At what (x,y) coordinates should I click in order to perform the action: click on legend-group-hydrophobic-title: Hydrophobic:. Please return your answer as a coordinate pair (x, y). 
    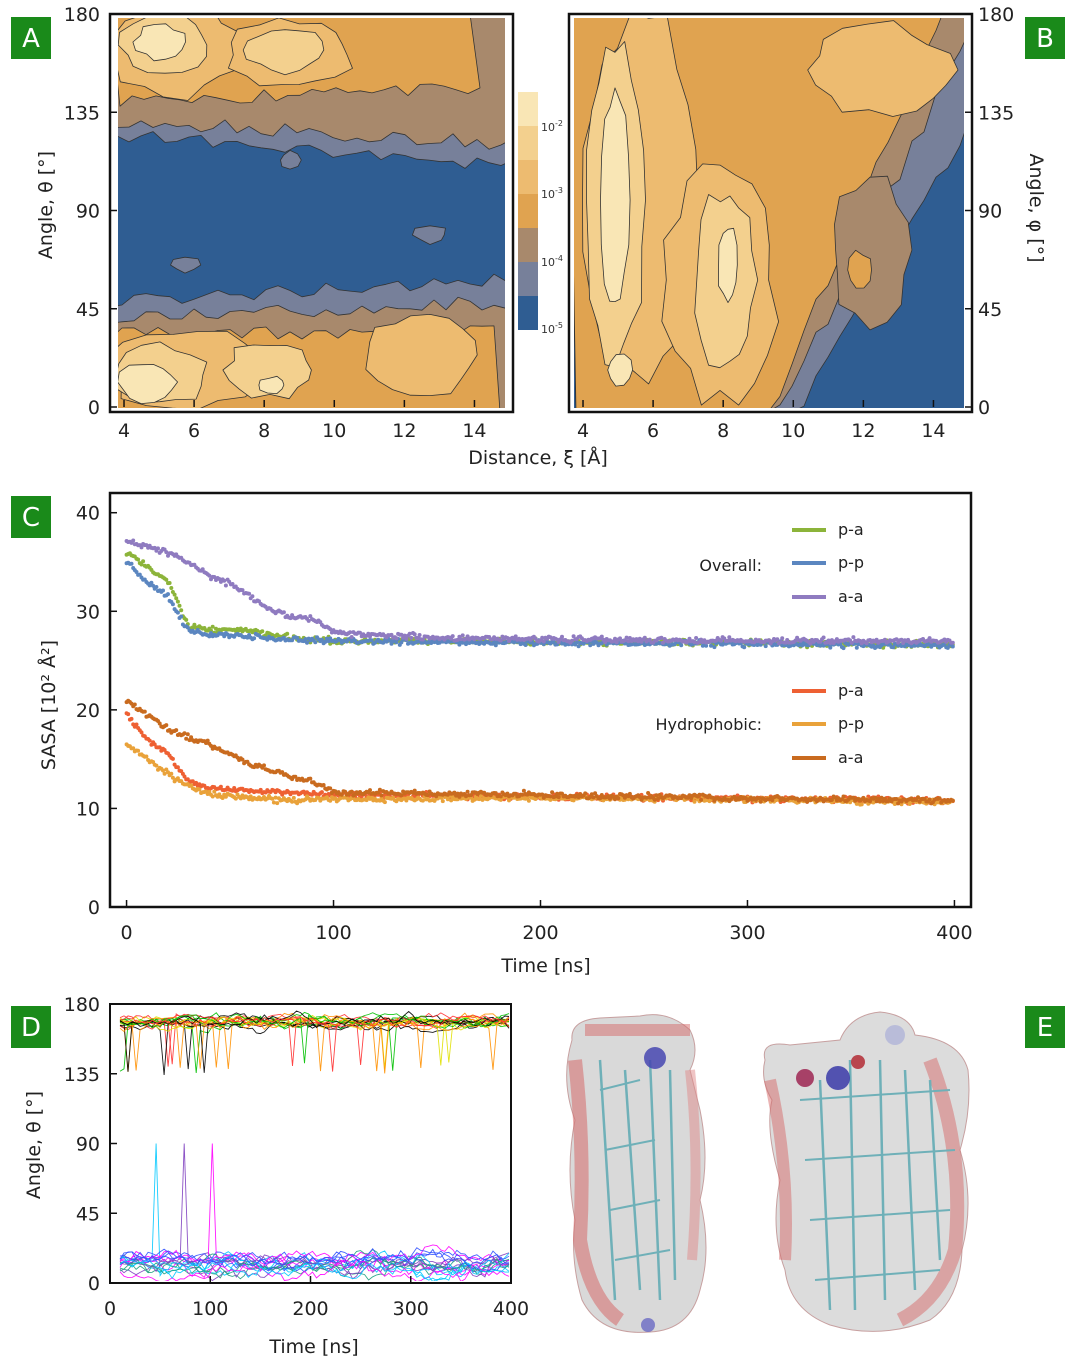
    Looking at the image, I should click on (708, 724).